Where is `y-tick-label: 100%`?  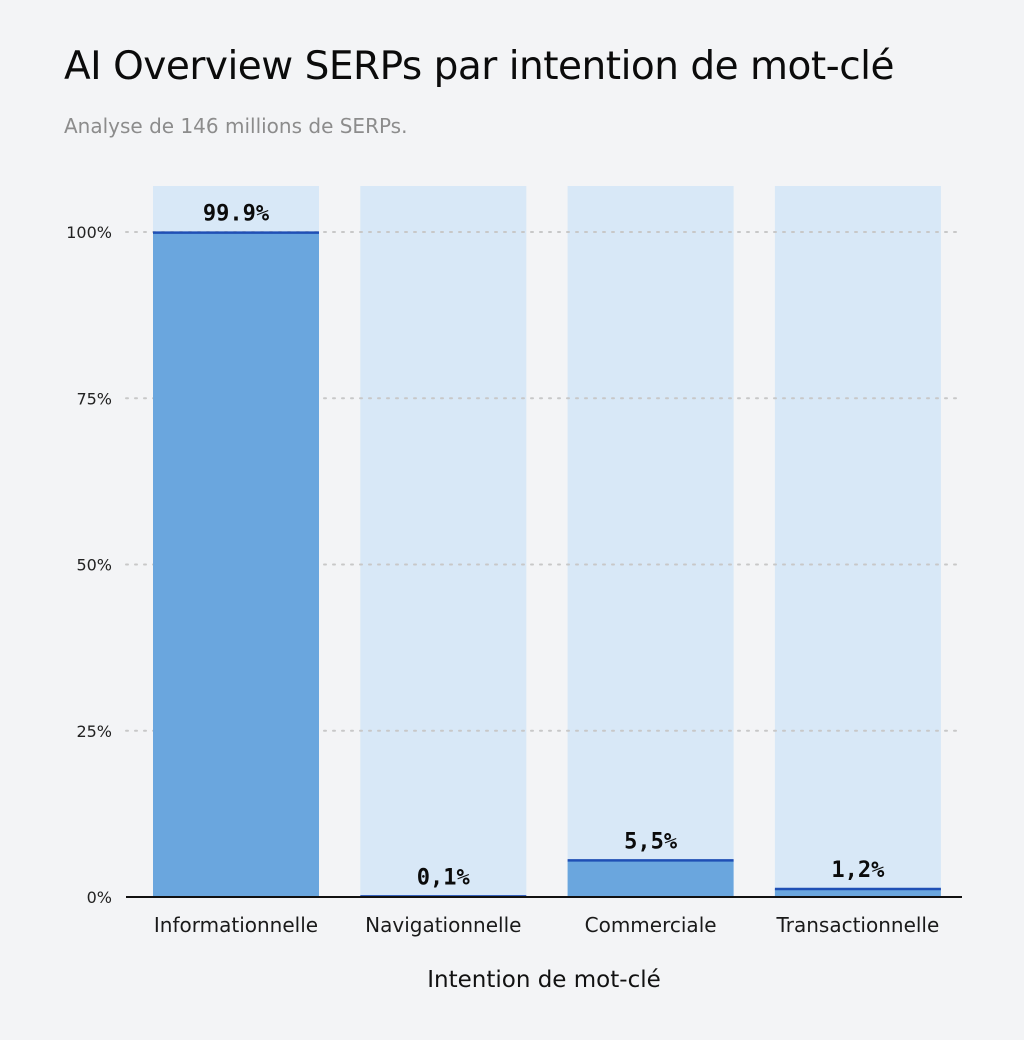 y-tick-label: 100% is located at coordinates (89, 232).